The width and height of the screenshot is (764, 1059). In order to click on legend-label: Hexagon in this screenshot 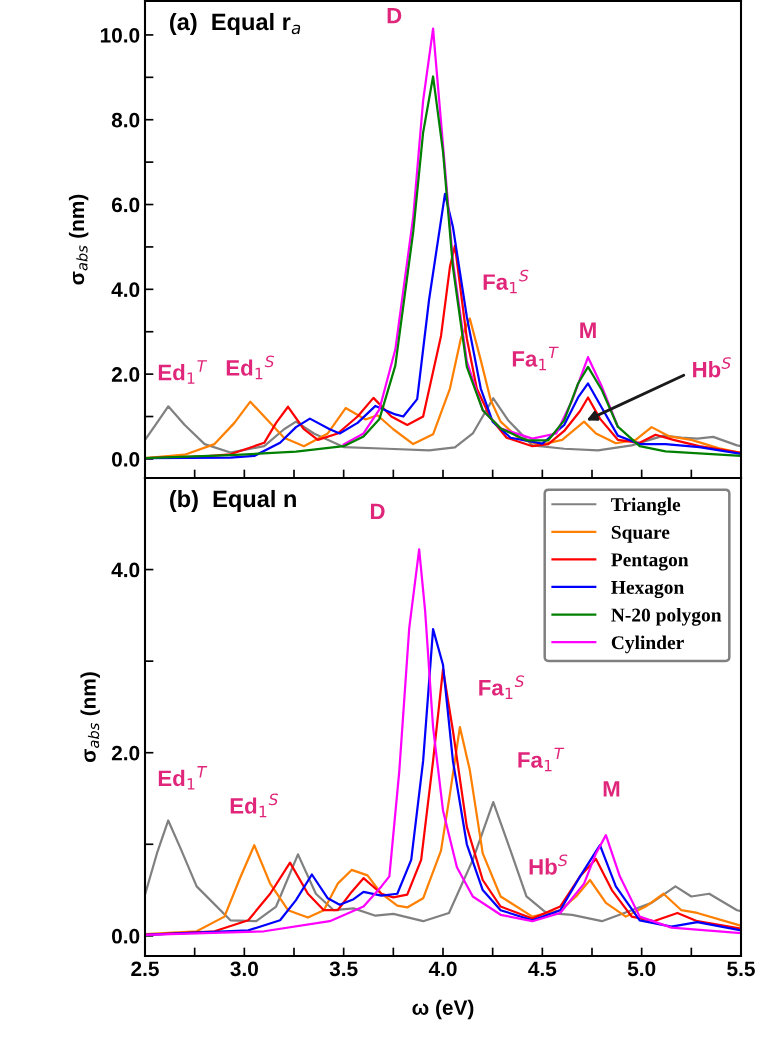, I will do `click(647, 590)`.